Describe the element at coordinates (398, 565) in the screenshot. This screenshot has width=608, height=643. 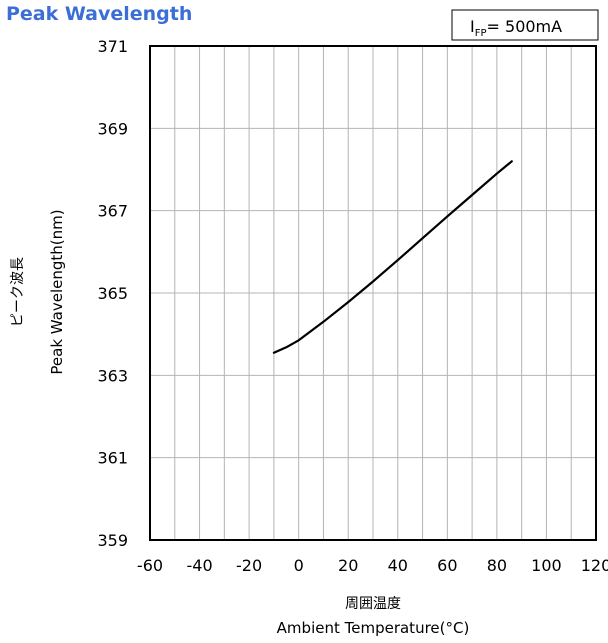
I see `x-tick-label: 40` at that location.